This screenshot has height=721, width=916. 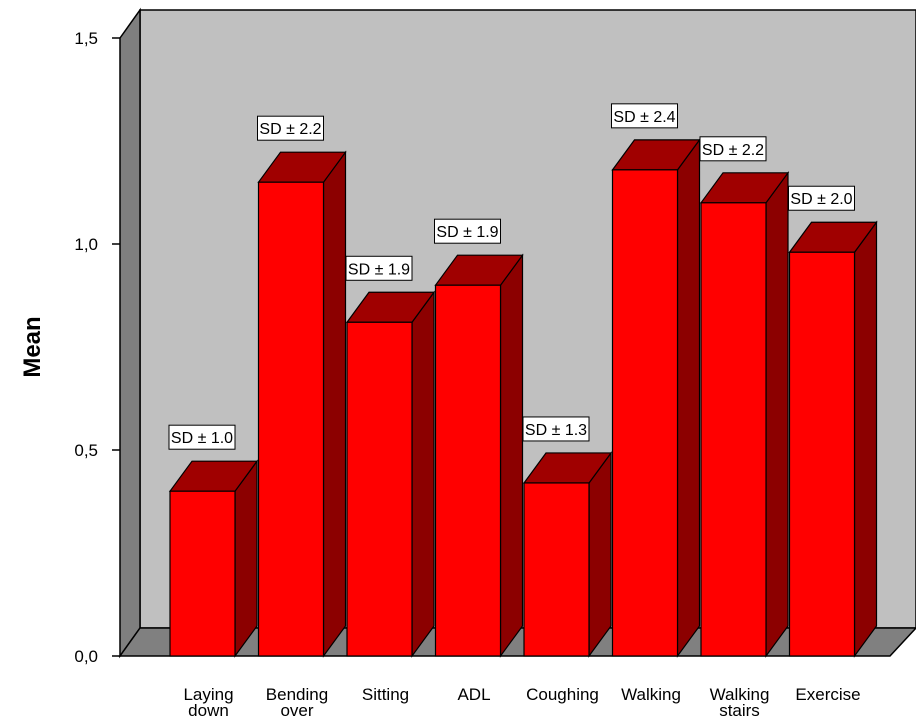 I want to click on x-tick-label: Coughing, so click(x=562, y=694).